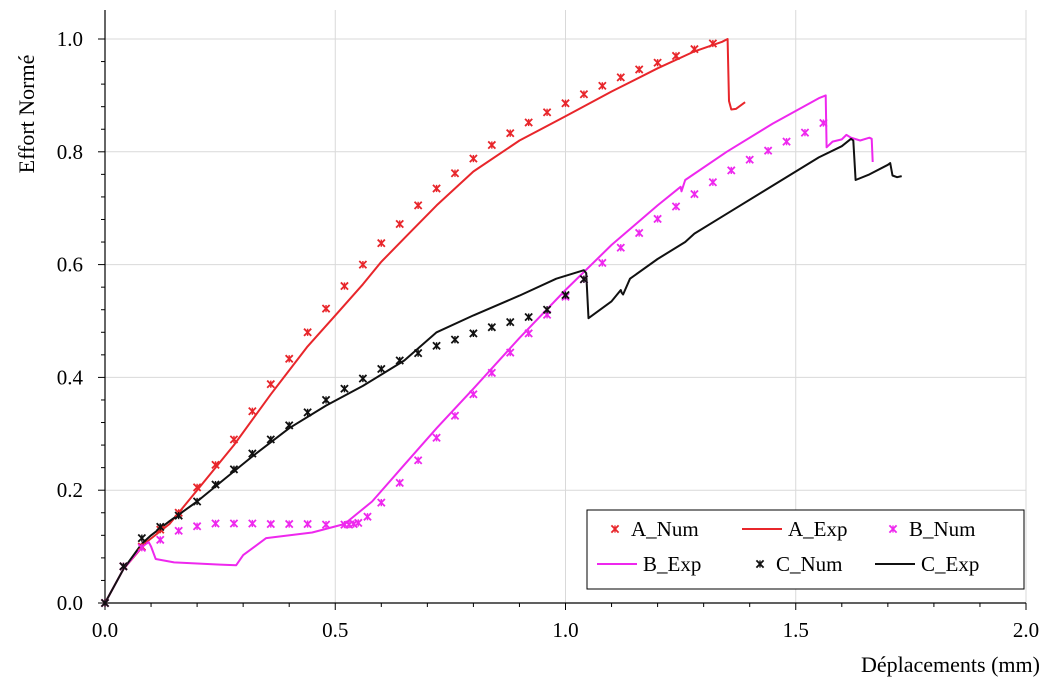 This screenshot has height=688, width=1053. What do you see at coordinates (335, 630) in the screenshot?
I see `x-tick-label: 0.5` at bounding box center [335, 630].